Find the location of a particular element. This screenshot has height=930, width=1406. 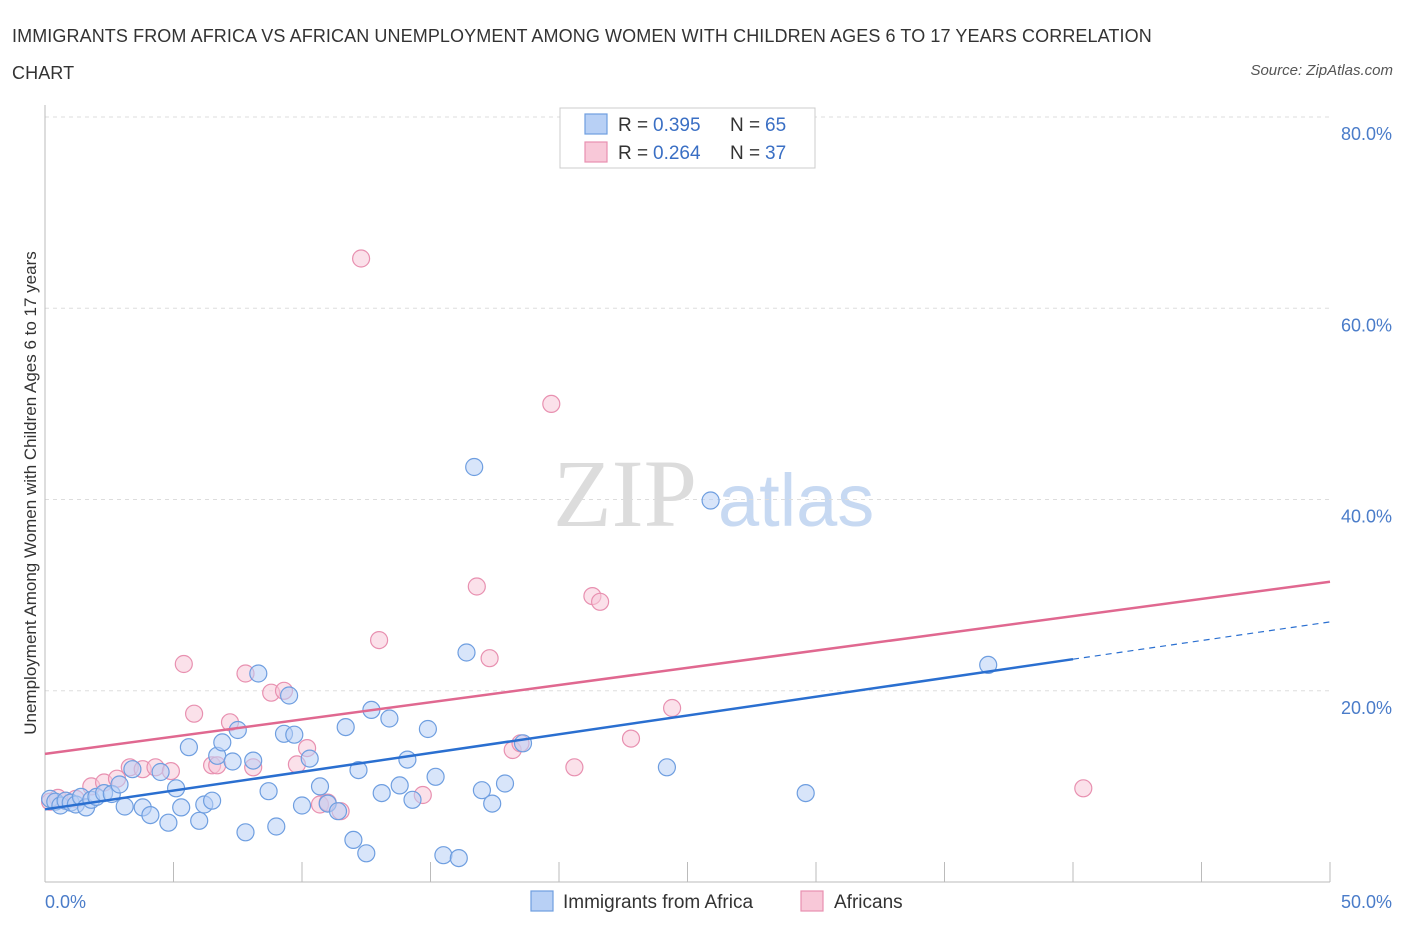

y-tick-label: 40.0% is located at coordinates (1366, 517).